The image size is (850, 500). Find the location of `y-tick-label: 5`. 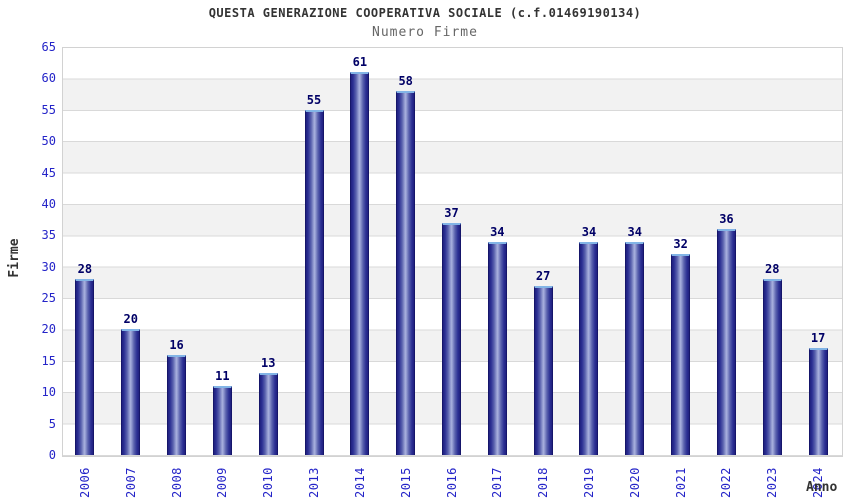

y-tick-label: 5 is located at coordinates (52, 423).